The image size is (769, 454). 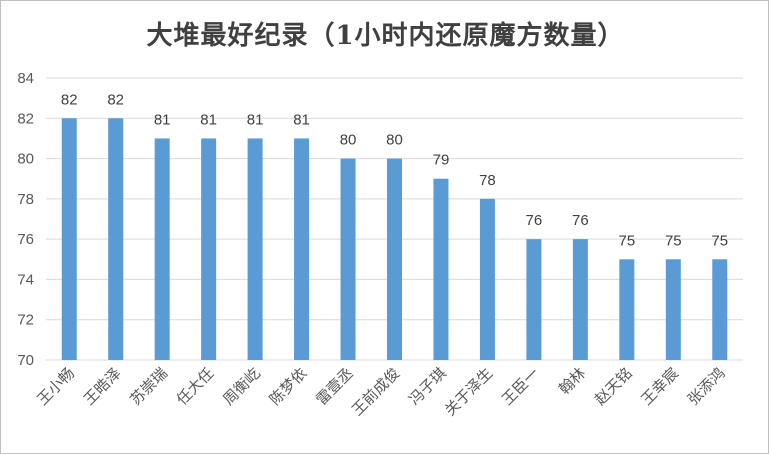 What do you see at coordinates (56, 386) in the screenshot?
I see `x-tick-label: 王小畅` at bounding box center [56, 386].